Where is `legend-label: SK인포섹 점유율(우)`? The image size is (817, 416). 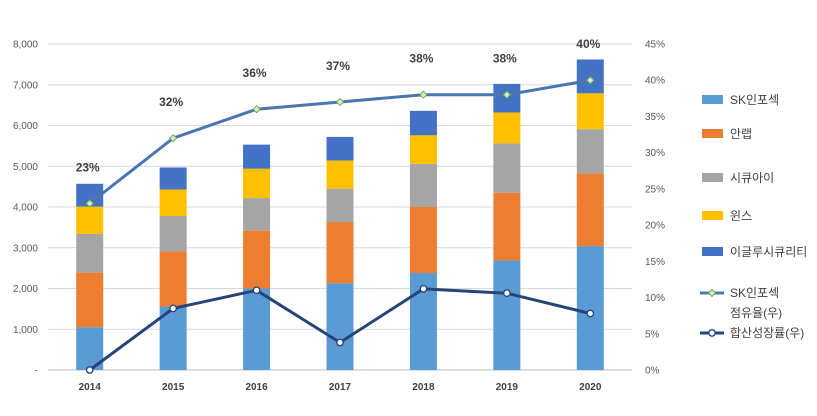 legend-label: SK인포섹 점유율(우) is located at coordinates (756, 303).